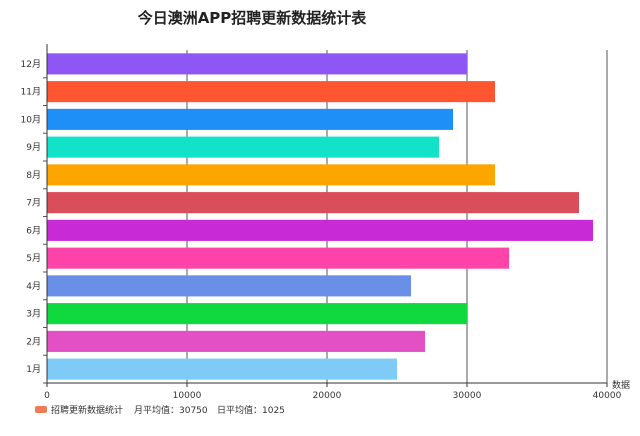  Describe the element at coordinates (87, 410) in the screenshot. I see `legend-series-name: 招聘更新数据统计` at that location.